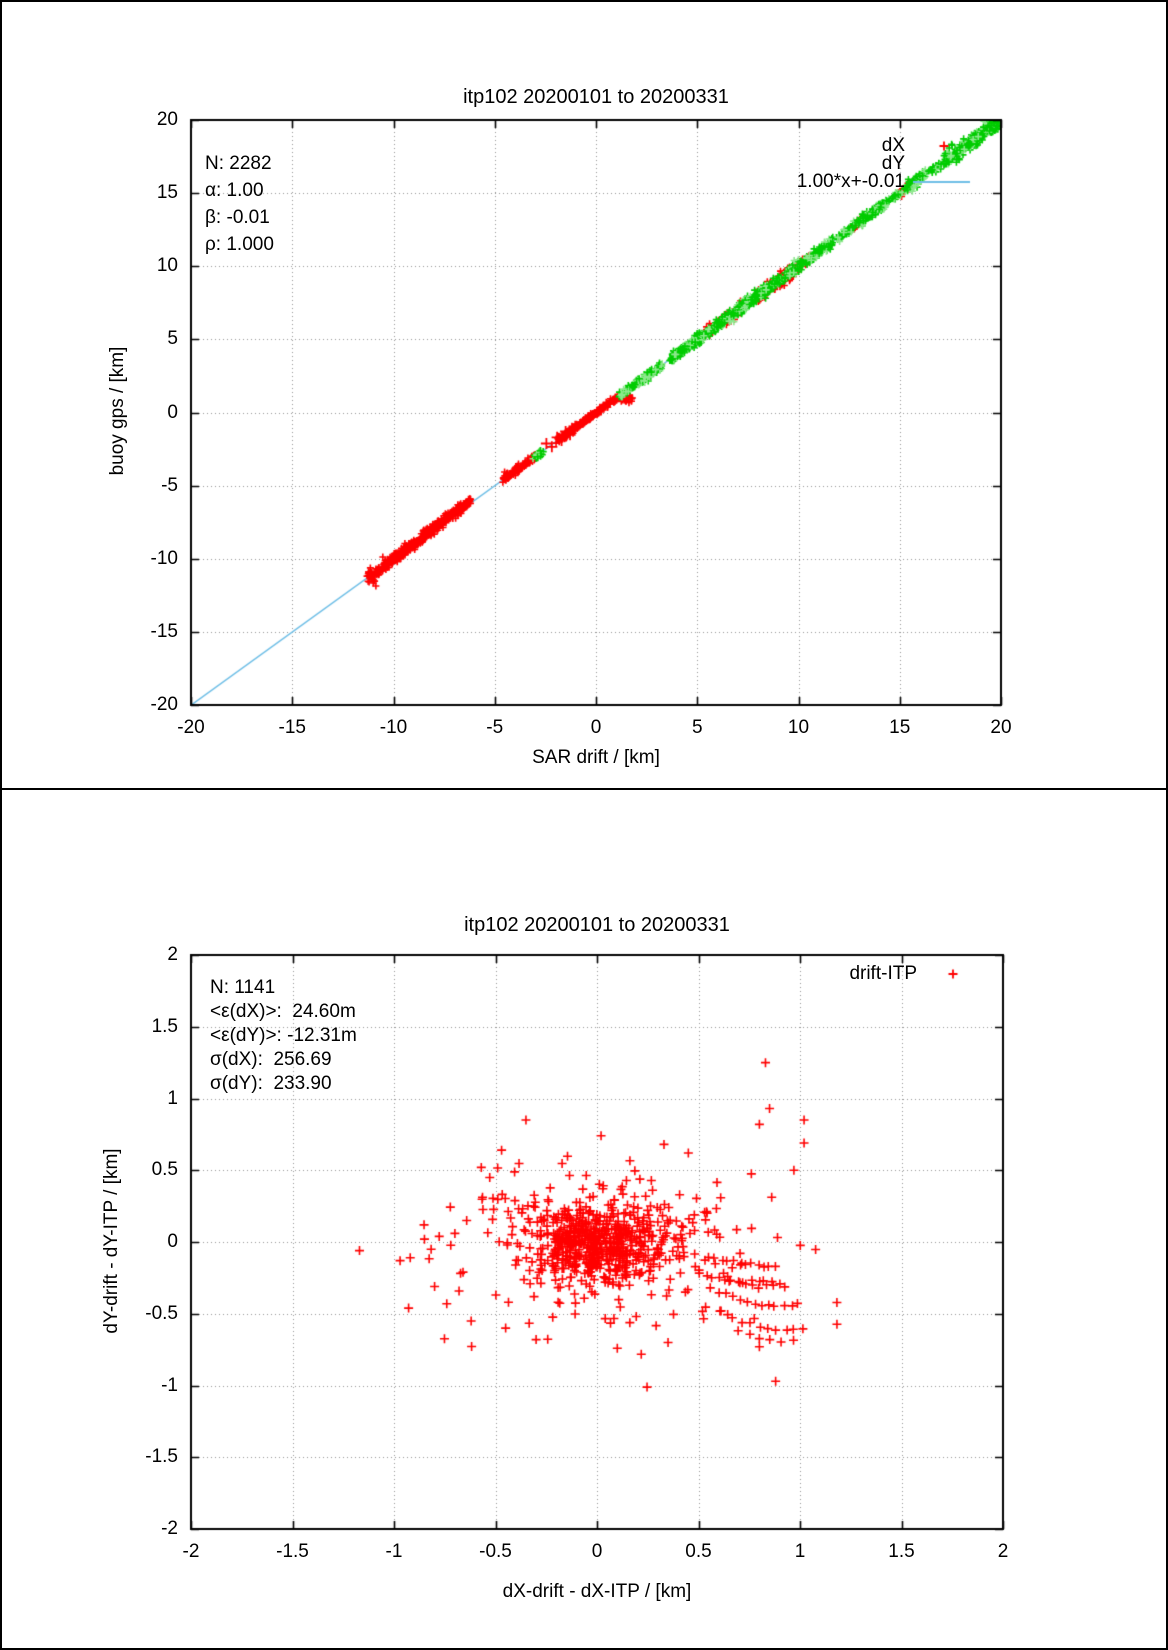  Describe the element at coordinates (596, 97) in the screenshot. I see `plot1-title: itp102 20200101 to 20200331` at that location.